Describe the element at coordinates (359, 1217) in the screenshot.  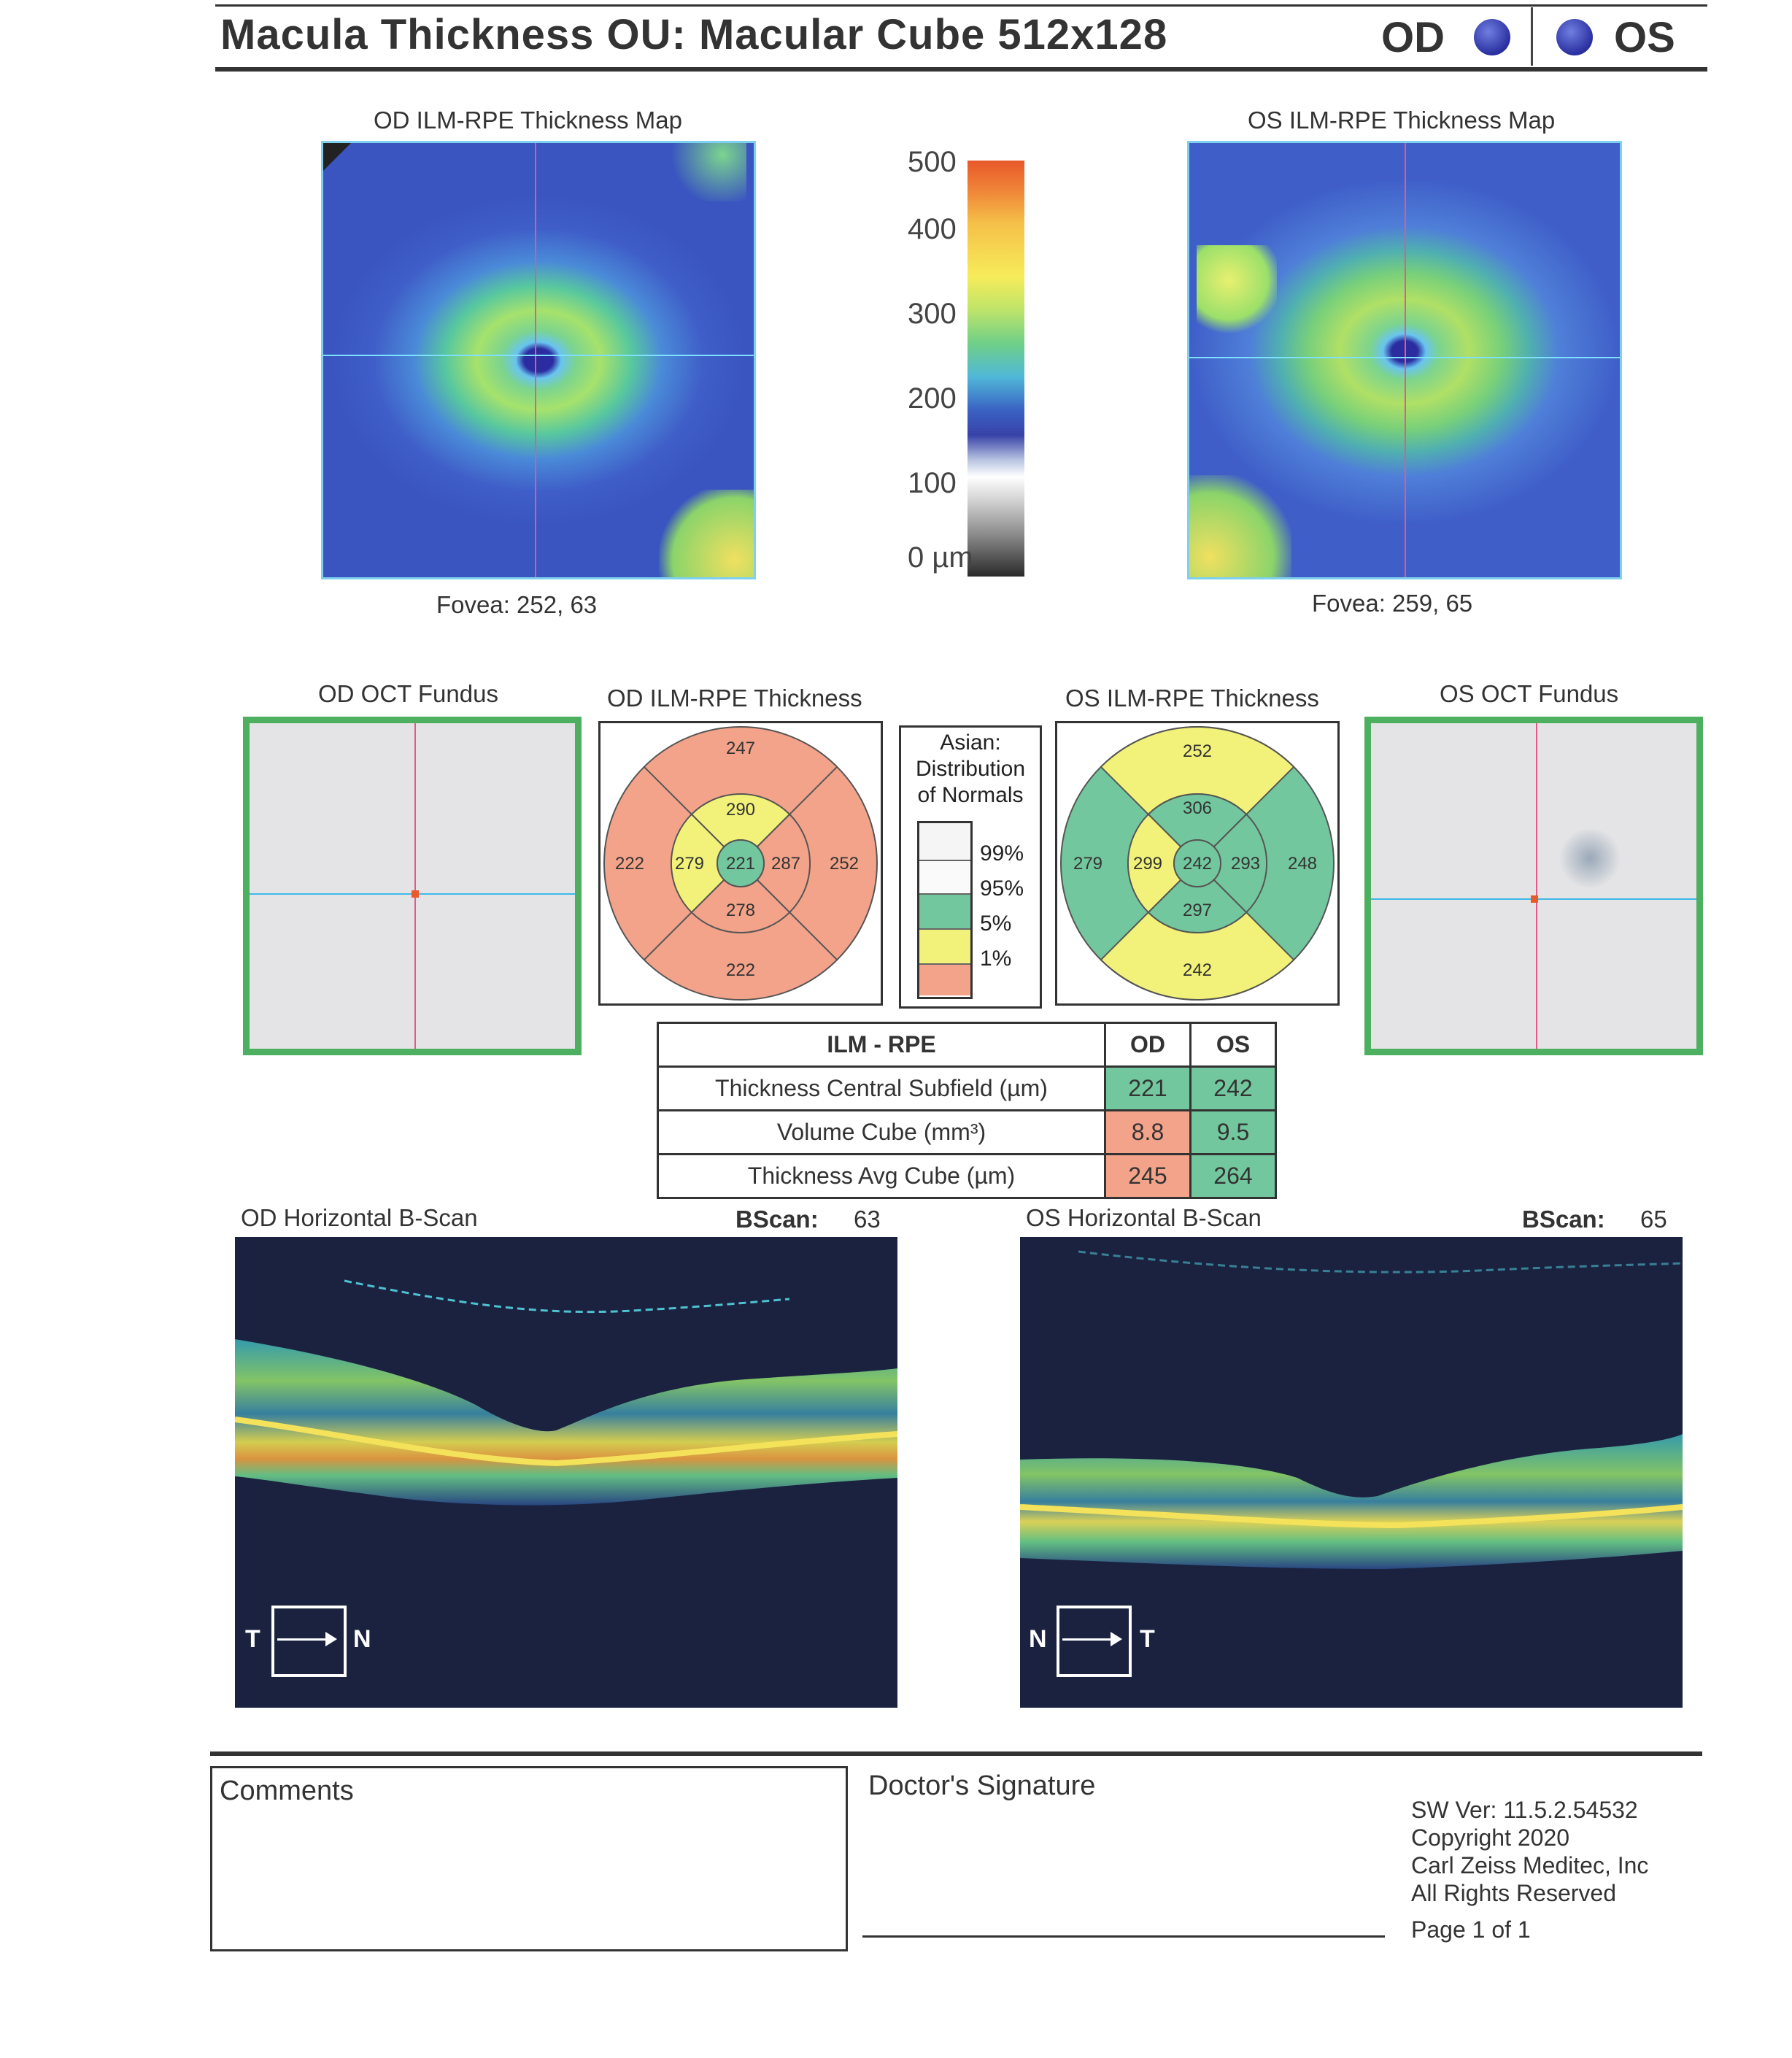
I see `od-bscan-title: OD Horizontal B-Scan` at that location.